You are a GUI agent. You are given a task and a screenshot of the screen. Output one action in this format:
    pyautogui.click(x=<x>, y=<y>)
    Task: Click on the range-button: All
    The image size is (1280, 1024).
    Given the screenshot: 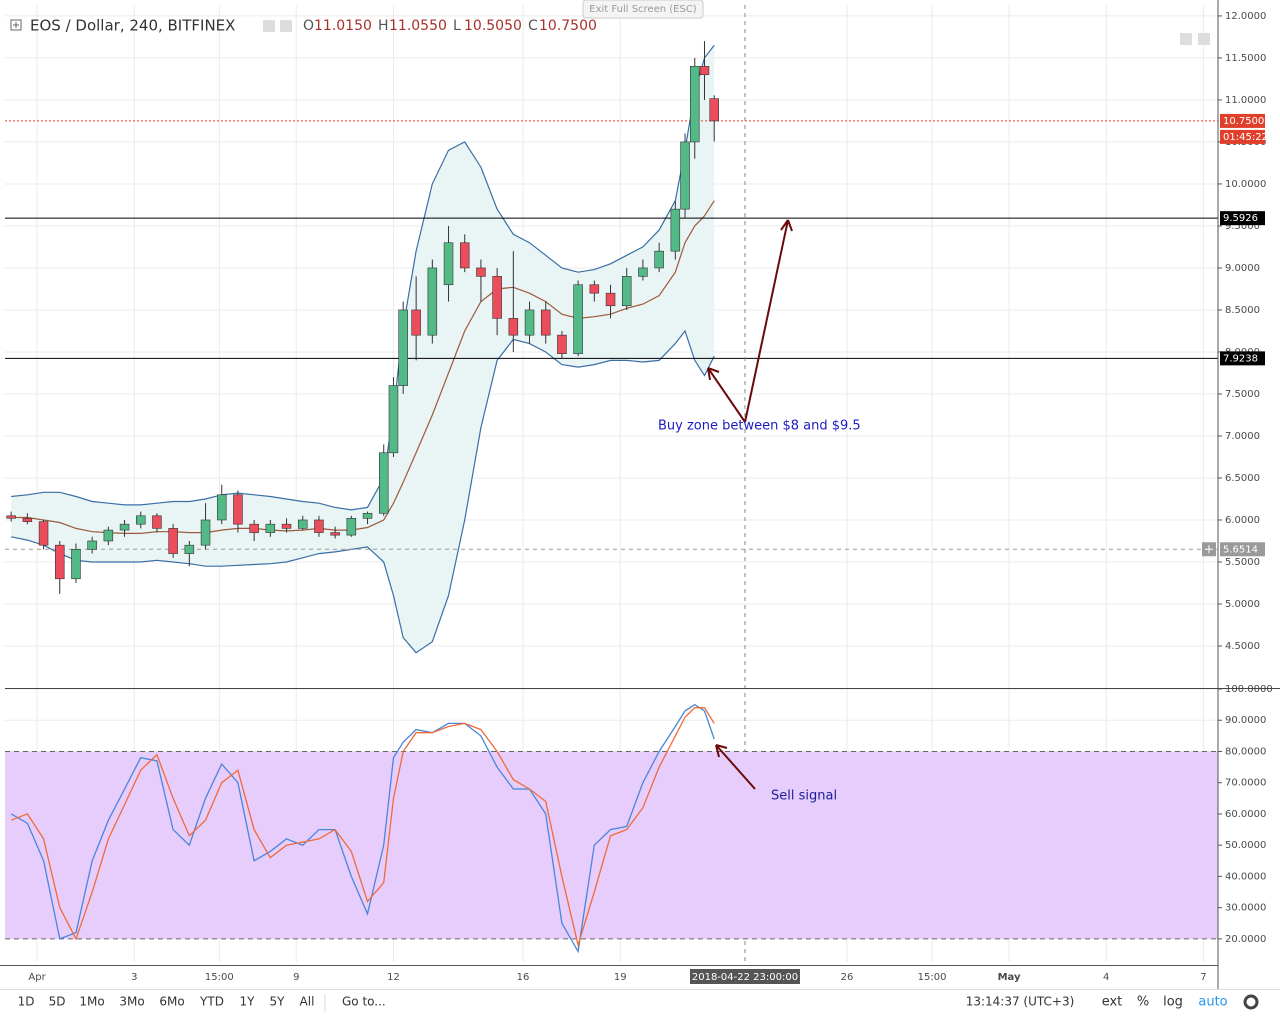 What is the action you would take?
    pyautogui.click(x=307, y=1002)
    